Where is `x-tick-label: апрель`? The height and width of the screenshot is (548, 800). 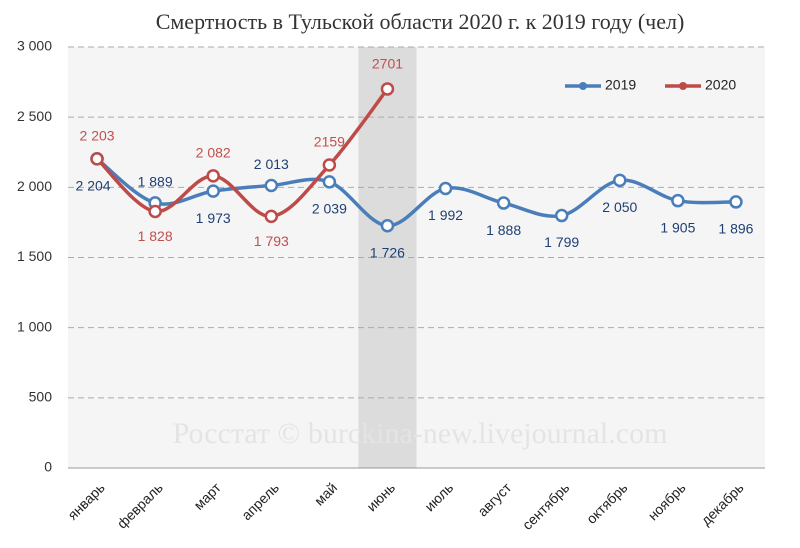
x-tick-label: апрель is located at coordinates (260, 501).